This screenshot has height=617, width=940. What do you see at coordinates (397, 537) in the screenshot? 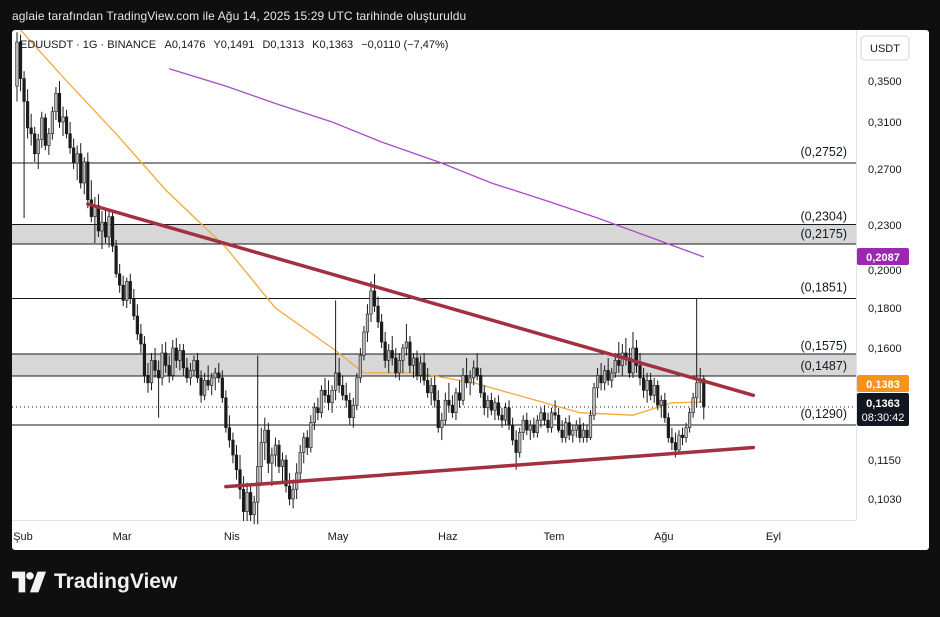
I see `time-axis: Şub Mar Nis May Haz Tem Ağu Eyl` at bounding box center [397, 537].